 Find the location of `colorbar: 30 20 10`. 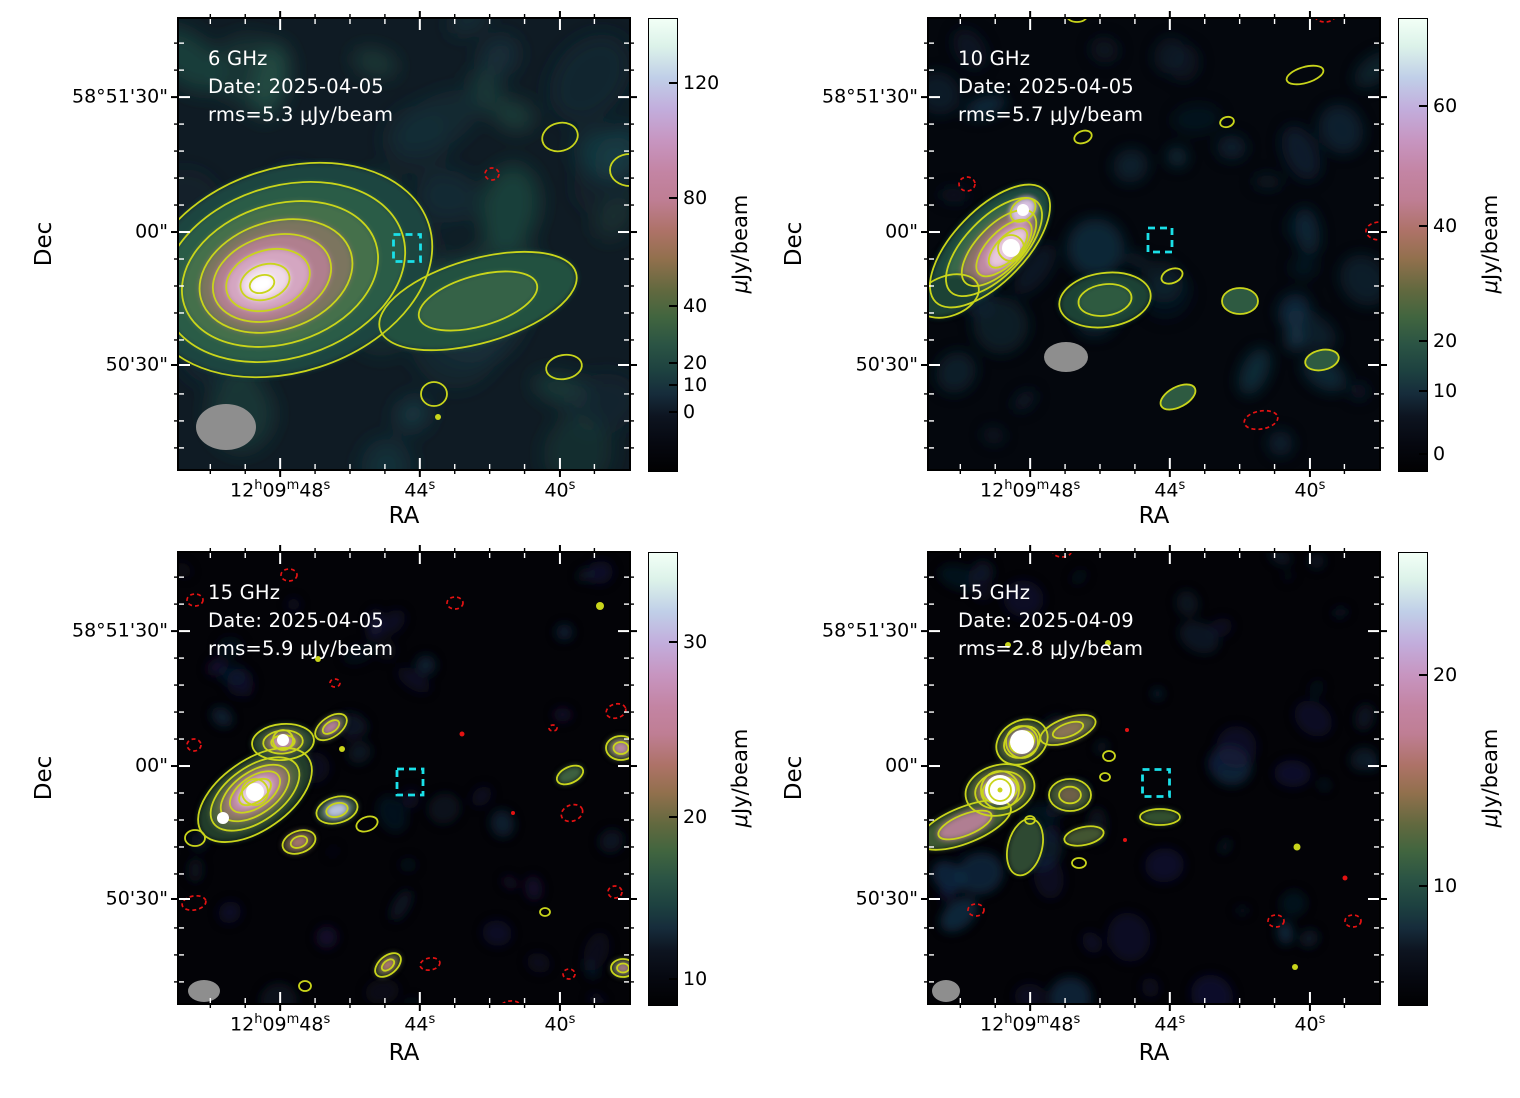

colorbar: 30 20 10 is located at coordinates (677, 779).